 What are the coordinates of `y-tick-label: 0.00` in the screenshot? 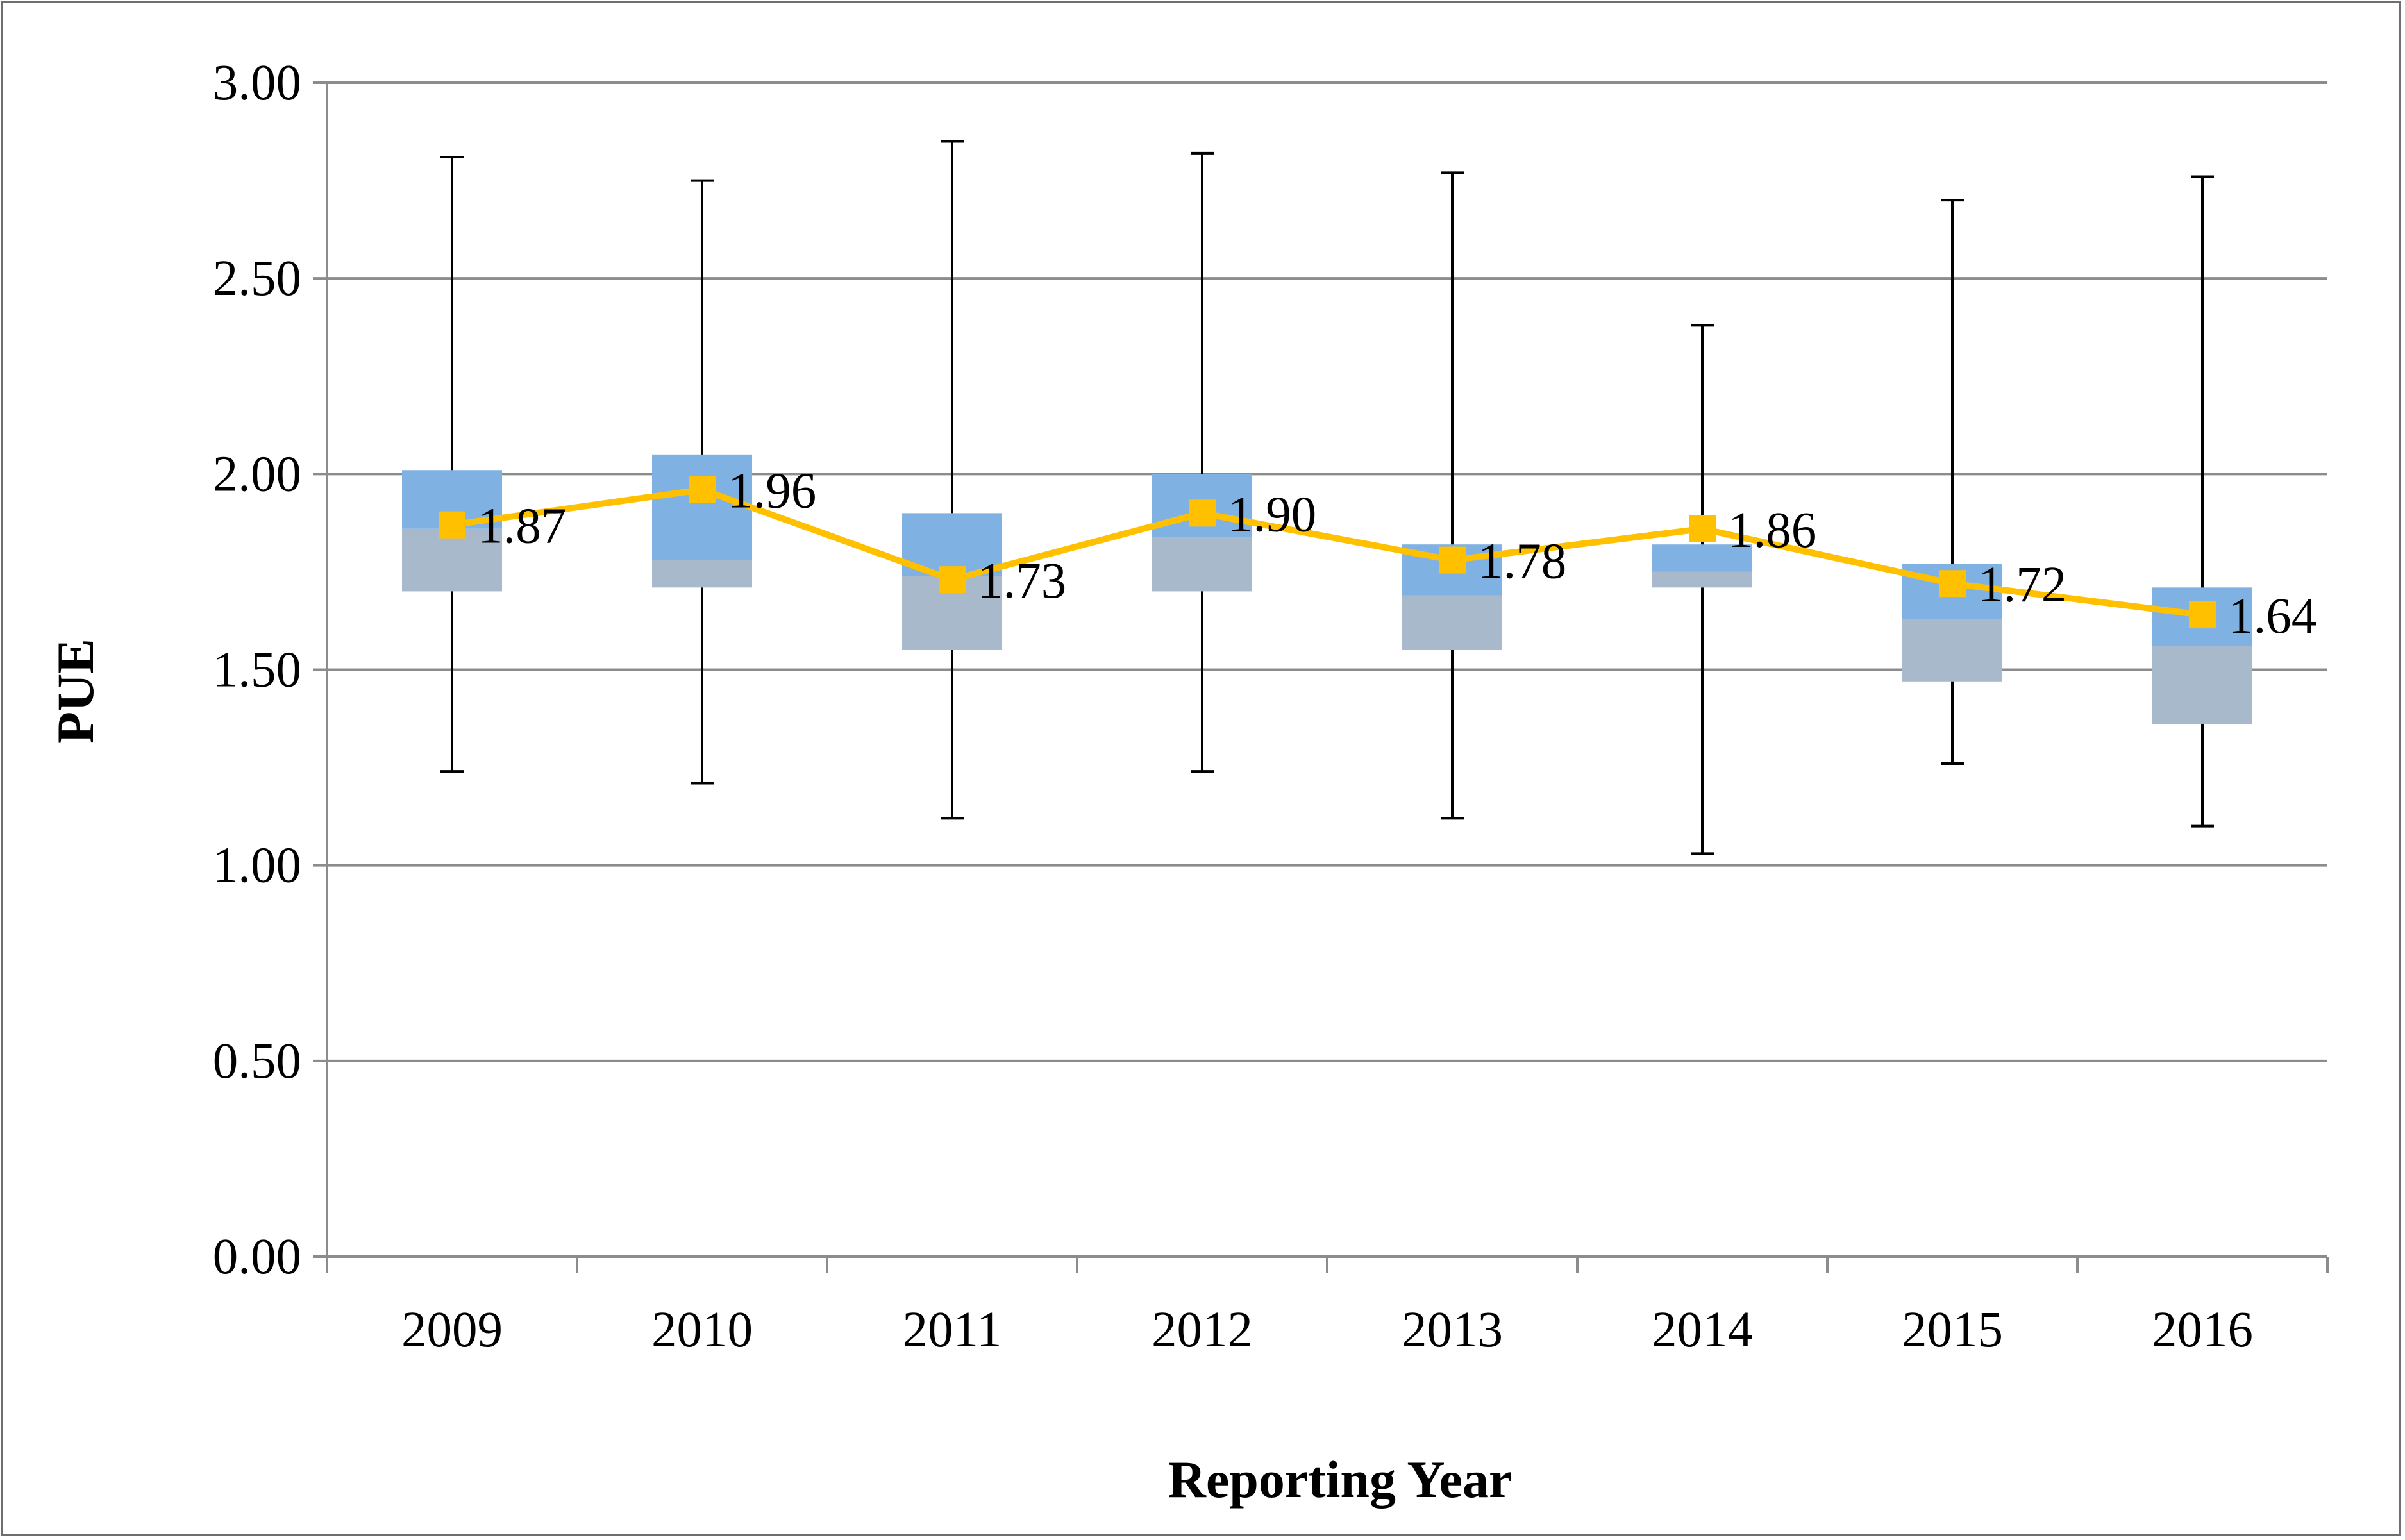 It's located at (257, 1257).